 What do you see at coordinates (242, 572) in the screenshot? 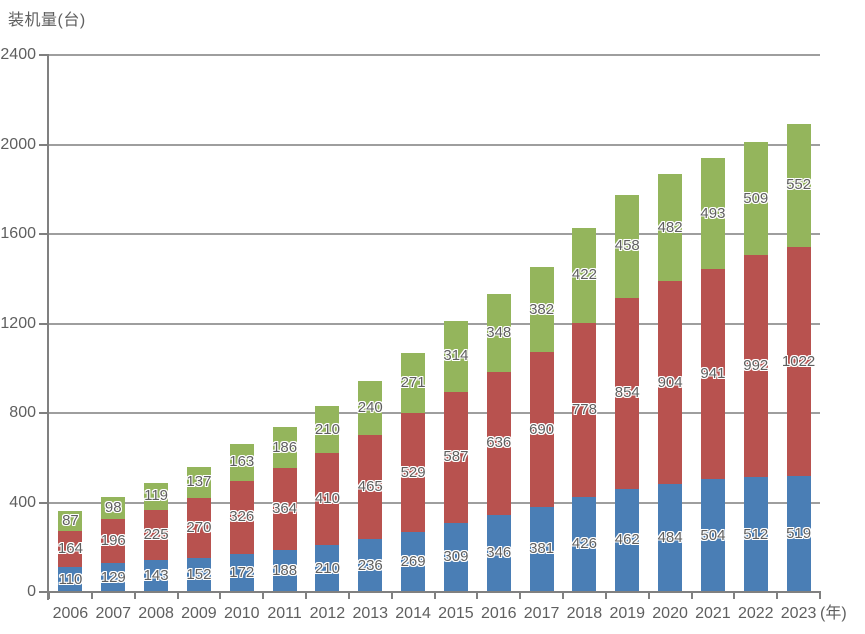
I see `bar-value-label: 172` at bounding box center [242, 572].